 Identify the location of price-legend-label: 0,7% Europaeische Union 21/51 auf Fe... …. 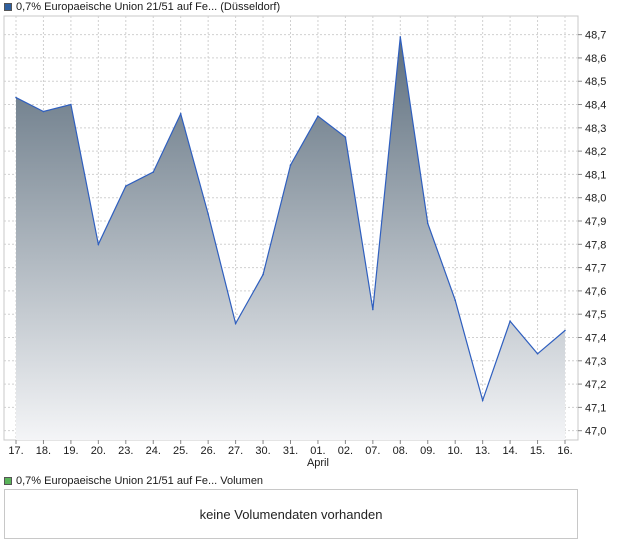
(148, 7).